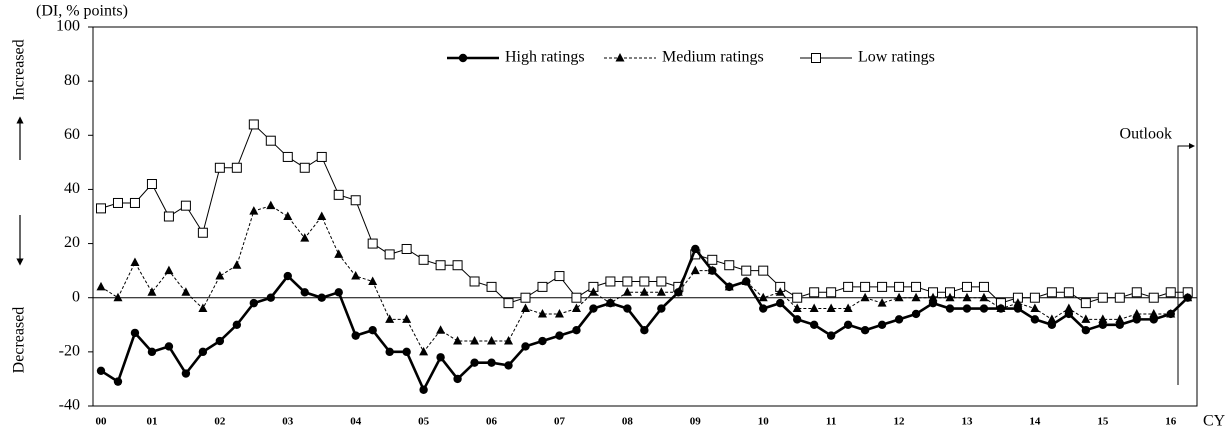 The image size is (1231, 440). I want to click on y-tick-label: 40, so click(72, 188).